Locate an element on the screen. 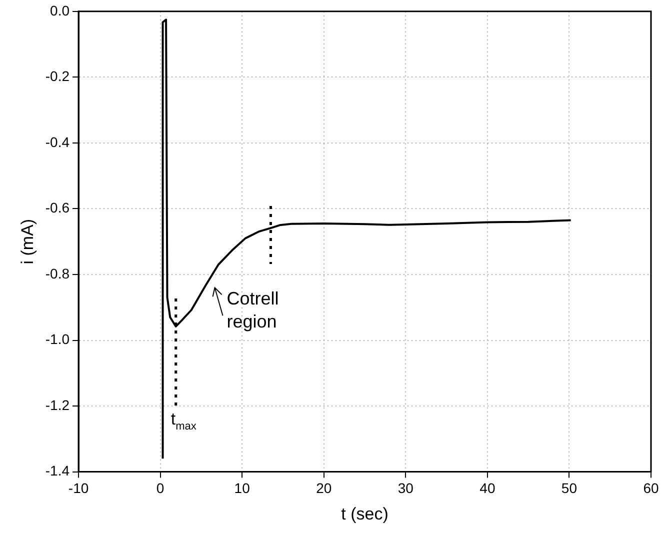 The width and height of the screenshot is (663, 535). y-tick-label: -0.8 is located at coordinates (57, 273).